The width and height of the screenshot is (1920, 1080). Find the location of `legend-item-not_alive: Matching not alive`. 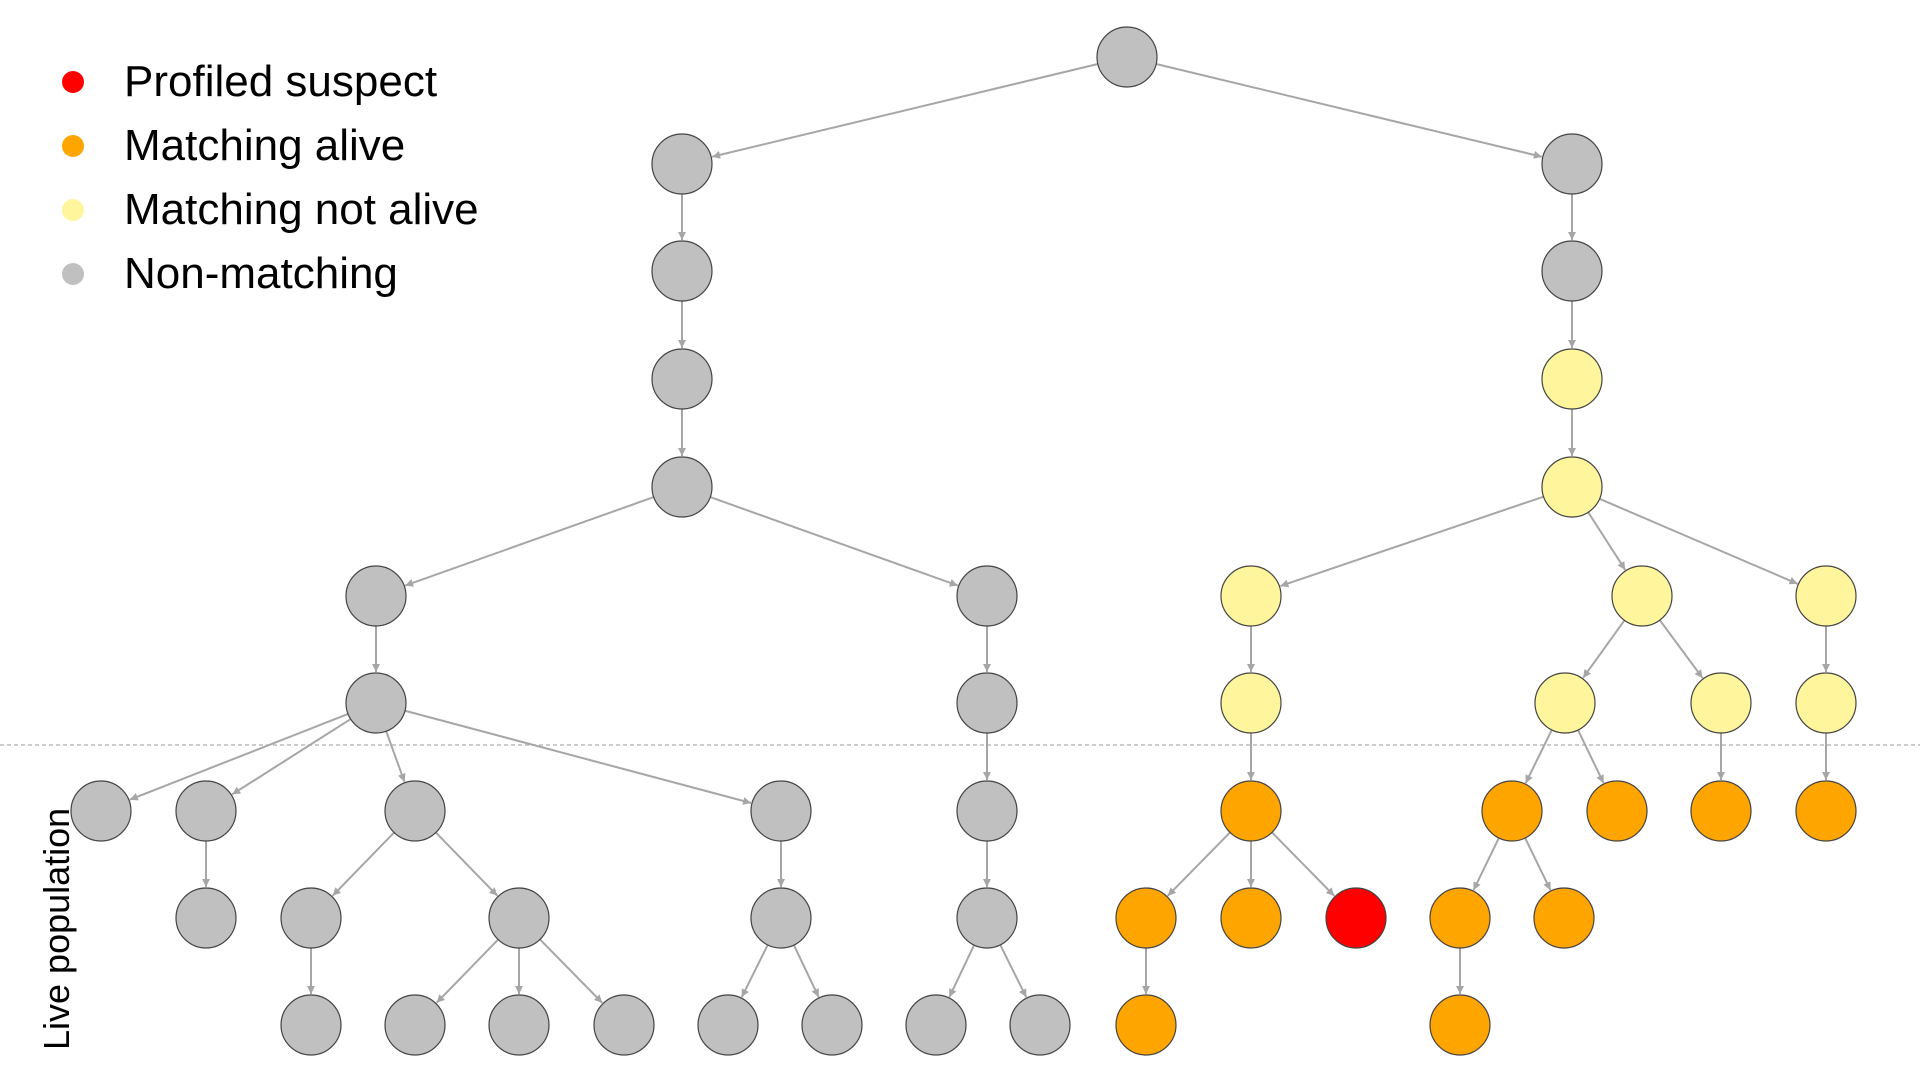

legend-item-not_alive: Matching not alive is located at coordinates (270, 210).